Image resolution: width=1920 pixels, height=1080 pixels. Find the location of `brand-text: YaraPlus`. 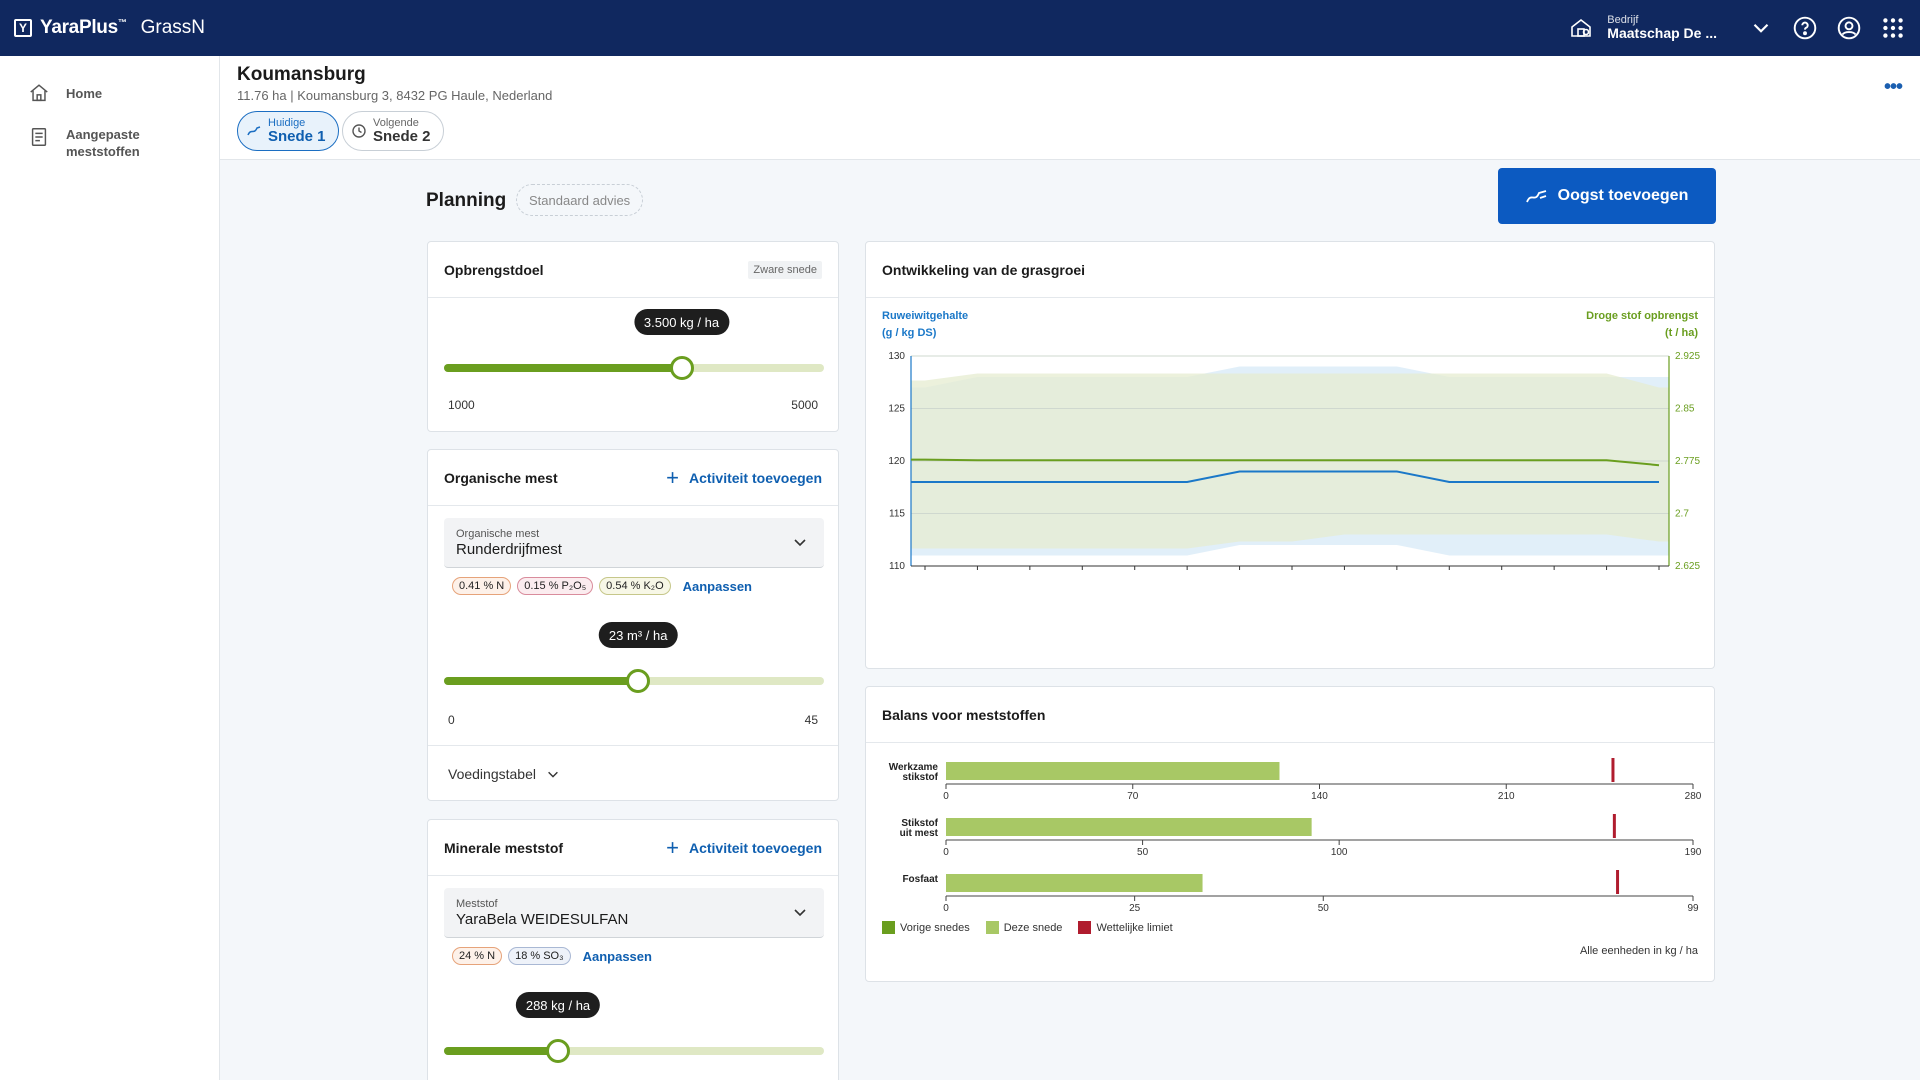

brand-text: YaraPlus is located at coordinates (79, 27).